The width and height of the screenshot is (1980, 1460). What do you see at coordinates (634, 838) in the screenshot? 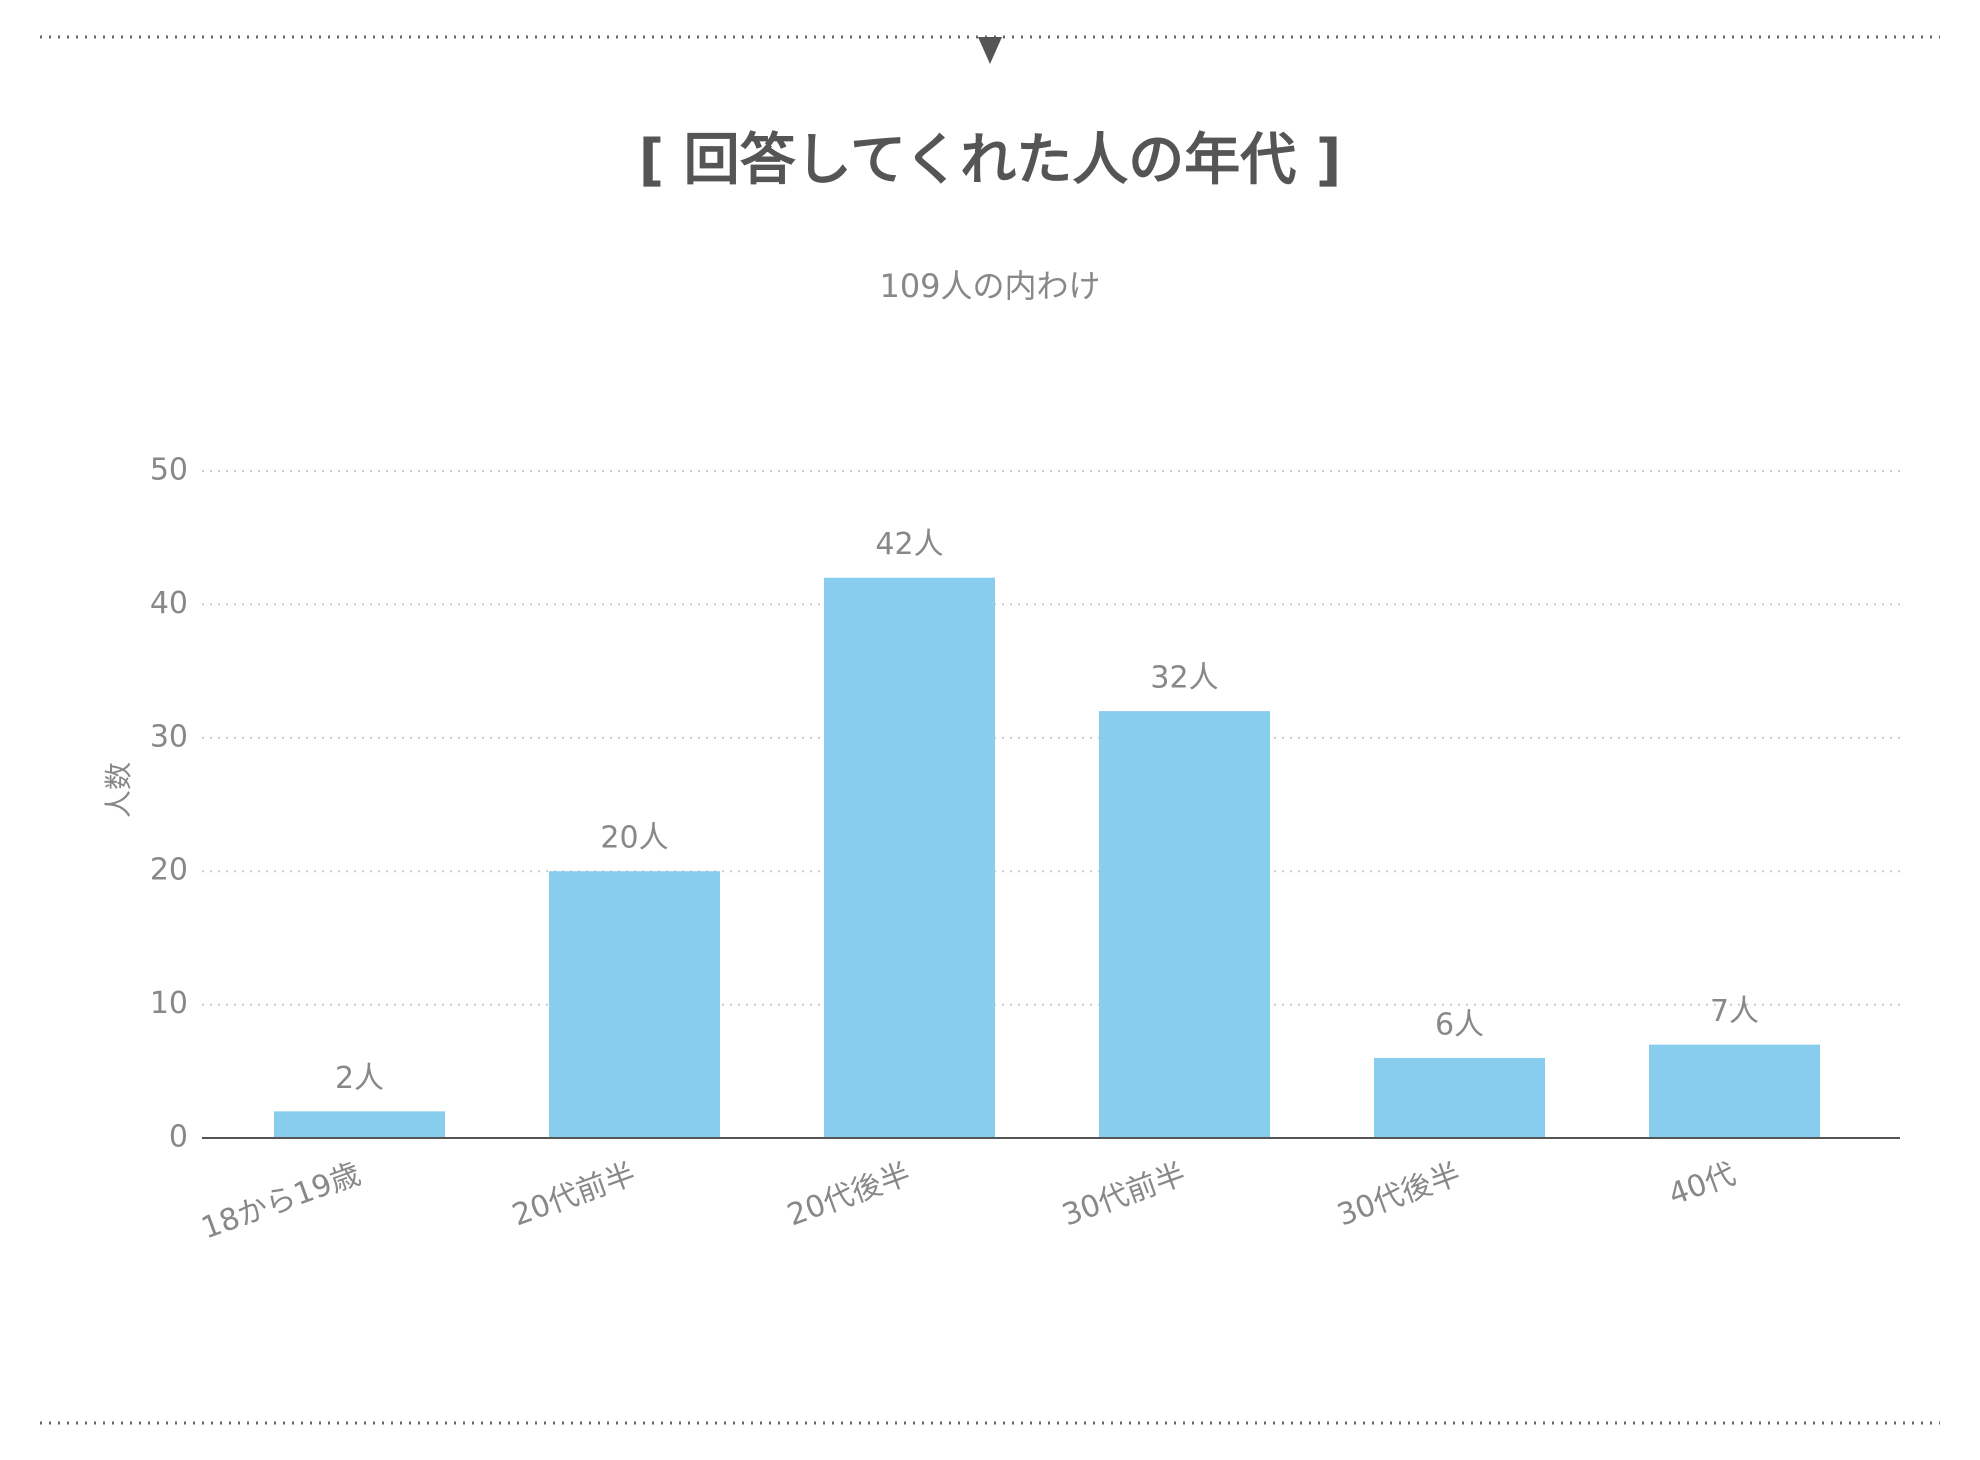
I see `data-label: 20人` at bounding box center [634, 838].